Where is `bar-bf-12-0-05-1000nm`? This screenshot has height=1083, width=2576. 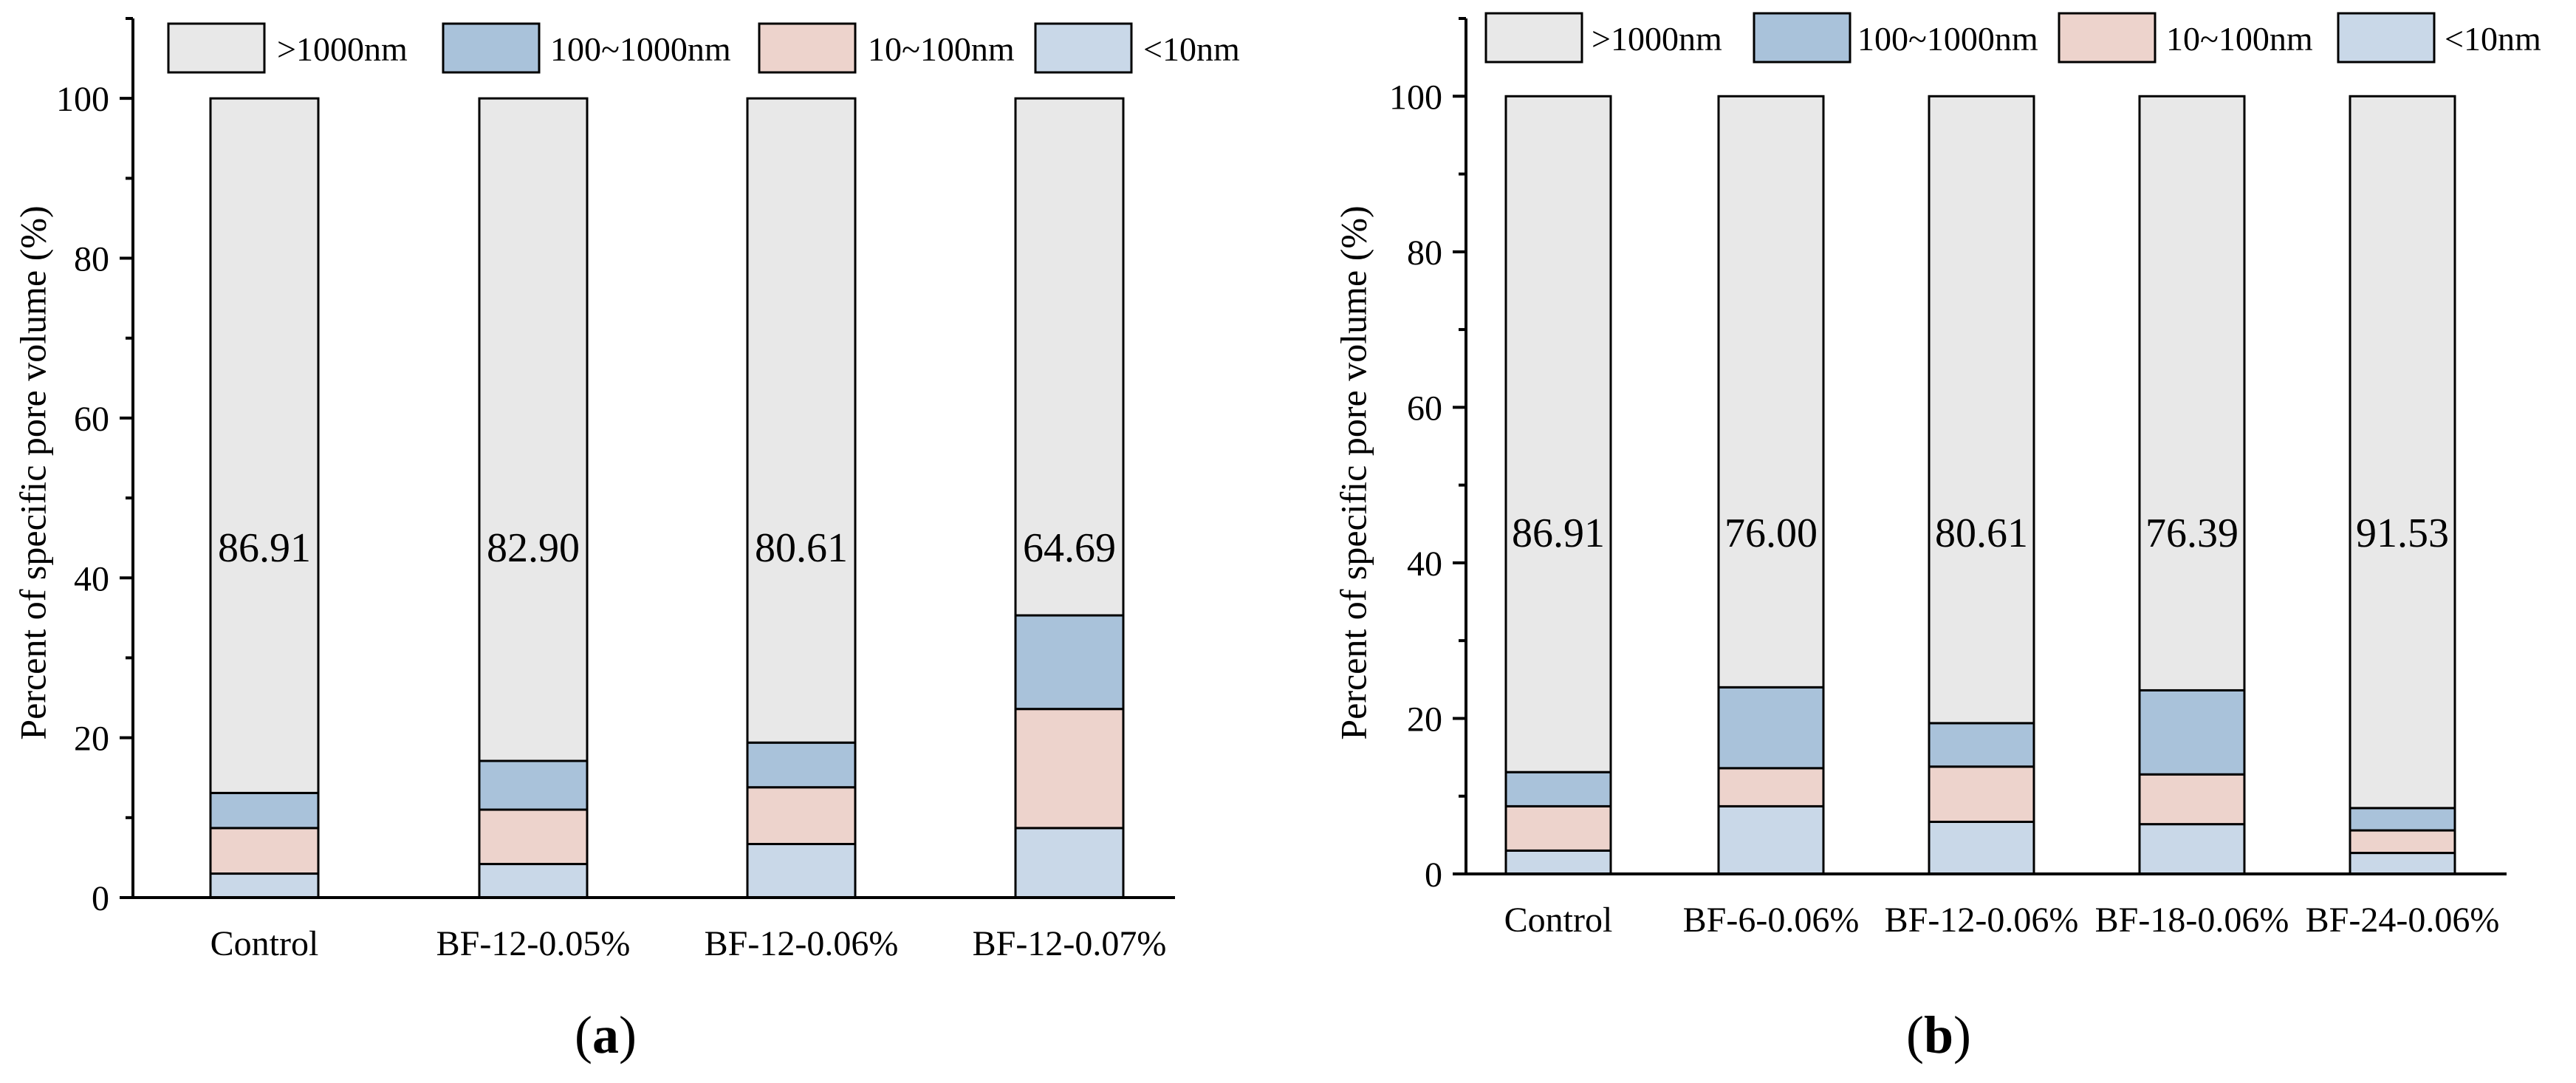 bar-bf-12-0-05-1000nm is located at coordinates (533, 429).